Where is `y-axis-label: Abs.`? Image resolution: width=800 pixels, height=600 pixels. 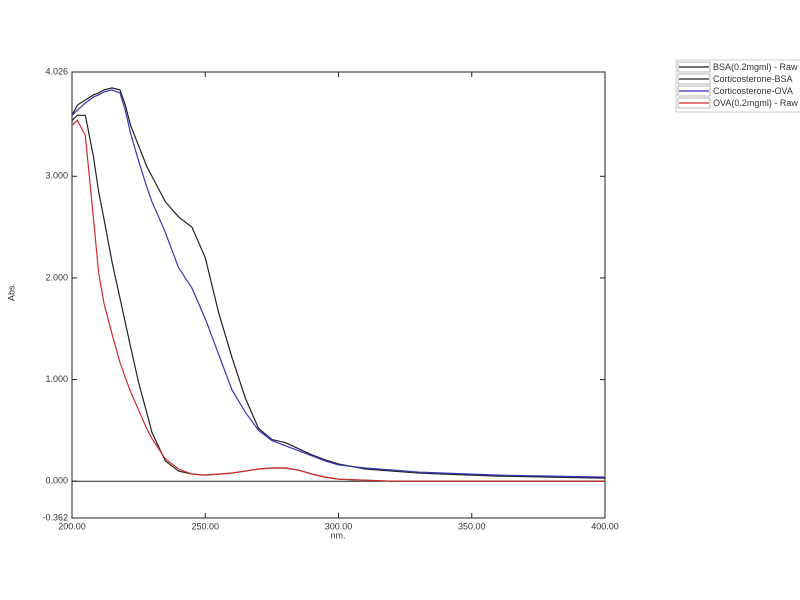
y-axis-label: Abs. is located at coordinates (11, 292).